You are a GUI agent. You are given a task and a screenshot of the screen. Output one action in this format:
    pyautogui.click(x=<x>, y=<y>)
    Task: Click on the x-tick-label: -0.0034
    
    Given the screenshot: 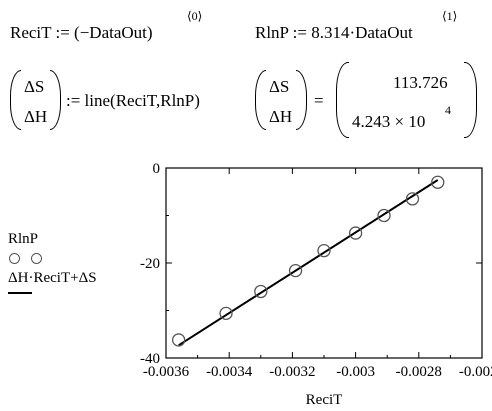 What is the action you would take?
    pyautogui.click(x=229, y=372)
    